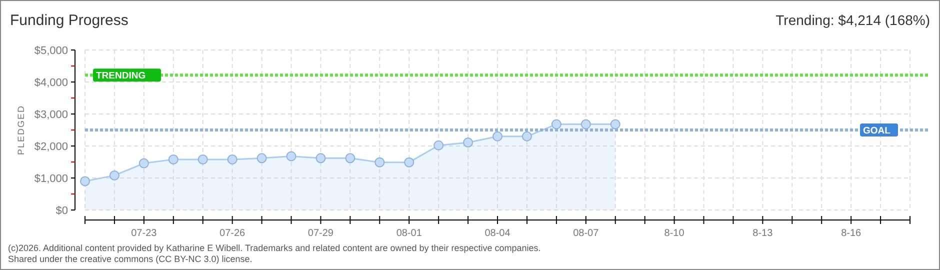 This screenshot has height=270, width=940. What do you see at coordinates (21, 130) in the screenshot?
I see `y-axis-title: PLEDGED` at bounding box center [21, 130].